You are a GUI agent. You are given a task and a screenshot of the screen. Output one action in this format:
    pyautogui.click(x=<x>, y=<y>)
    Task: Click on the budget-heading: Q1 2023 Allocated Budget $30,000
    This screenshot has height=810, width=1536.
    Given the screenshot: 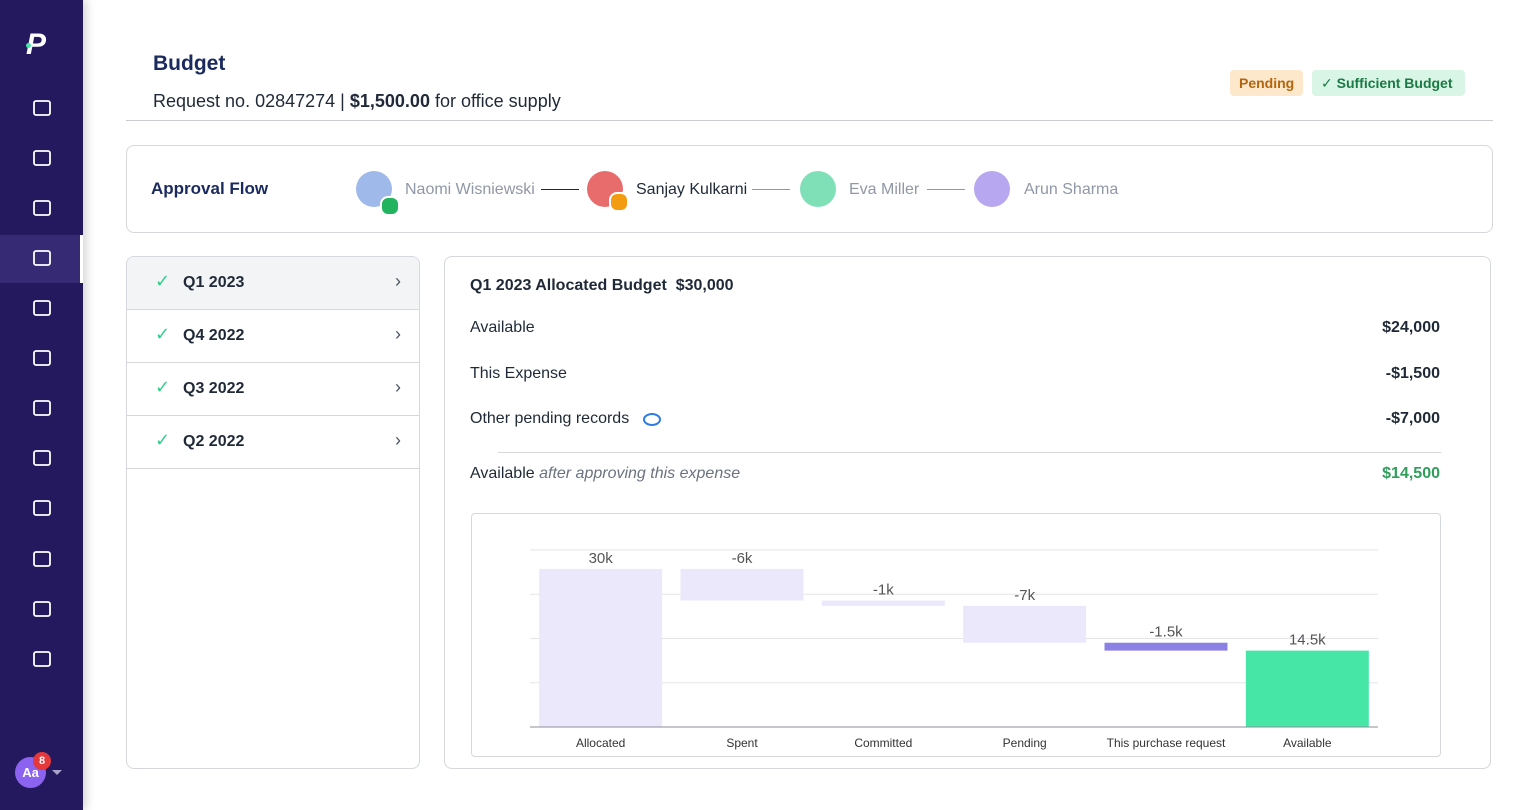 What is the action you would take?
    pyautogui.click(x=602, y=286)
    